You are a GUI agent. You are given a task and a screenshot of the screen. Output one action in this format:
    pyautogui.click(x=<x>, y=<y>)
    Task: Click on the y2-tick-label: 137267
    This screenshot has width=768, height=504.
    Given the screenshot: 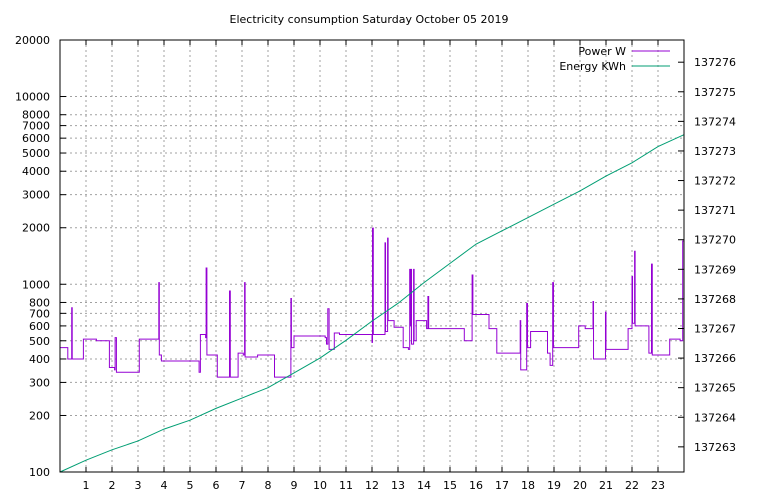 What is the action you would take?
    pyautogui.click(x=715, y=328)
    